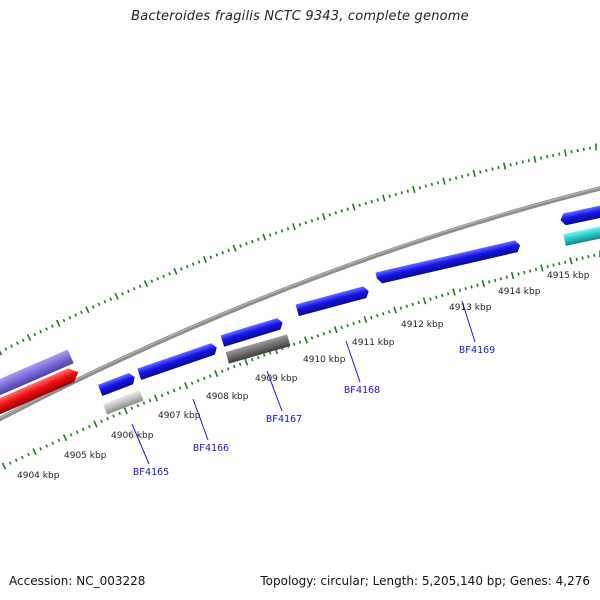 This screenshot has width=600, height=600. What do you see at coordinates (519, 292) in the screenshot?
I see `kbp-label: 4914 kbp` at bounding box center [519, 292].